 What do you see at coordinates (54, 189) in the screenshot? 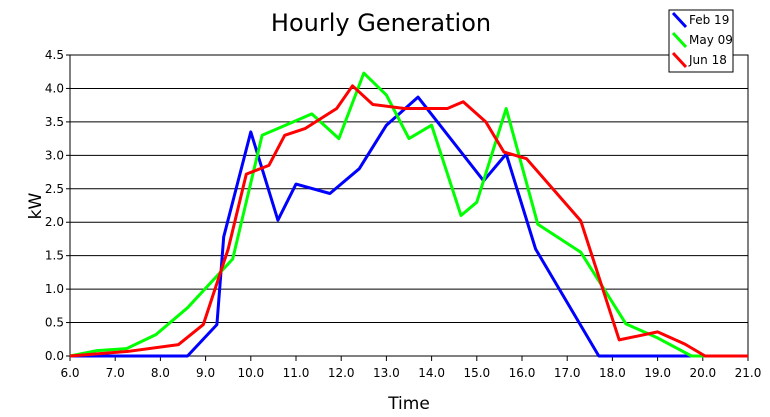
I see `y-tick-label: 2.5` at bounding box center [54, 189].